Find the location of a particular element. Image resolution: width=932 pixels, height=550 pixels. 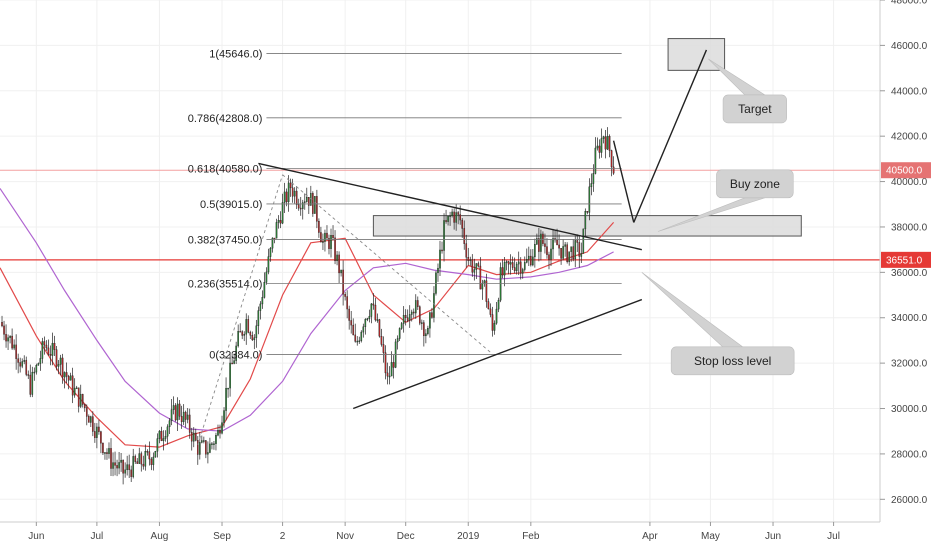

x-tick-label: Jul is located at coordinates (96, 536).